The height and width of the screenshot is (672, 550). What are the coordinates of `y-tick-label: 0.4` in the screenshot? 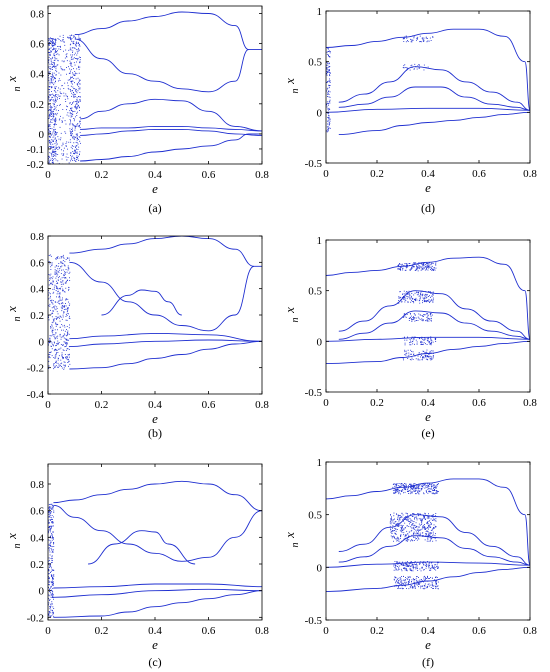 It's located at (37, 538).